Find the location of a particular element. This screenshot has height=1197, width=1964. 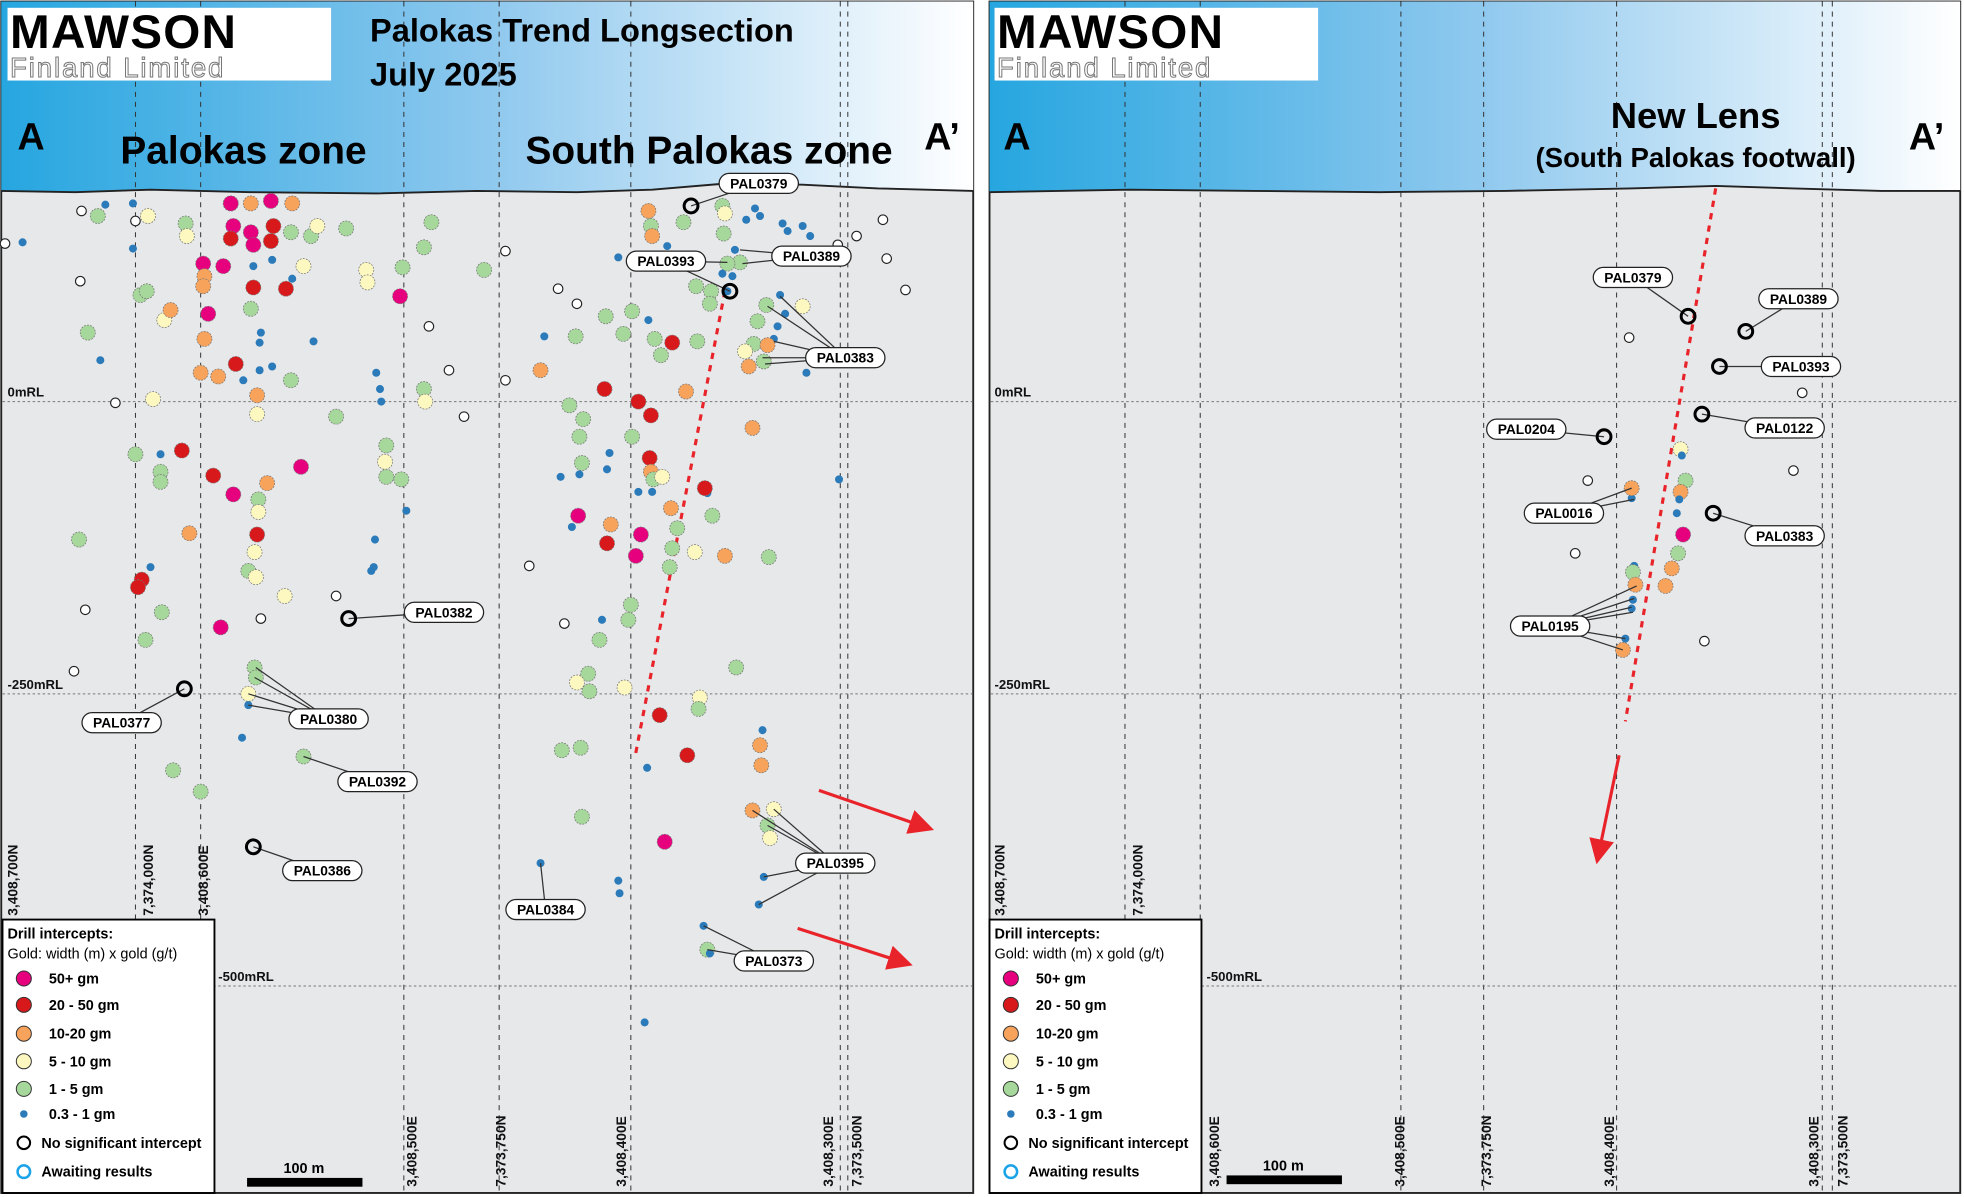

hole-id-label: PAL0377 is located at coordinates (122, 723).